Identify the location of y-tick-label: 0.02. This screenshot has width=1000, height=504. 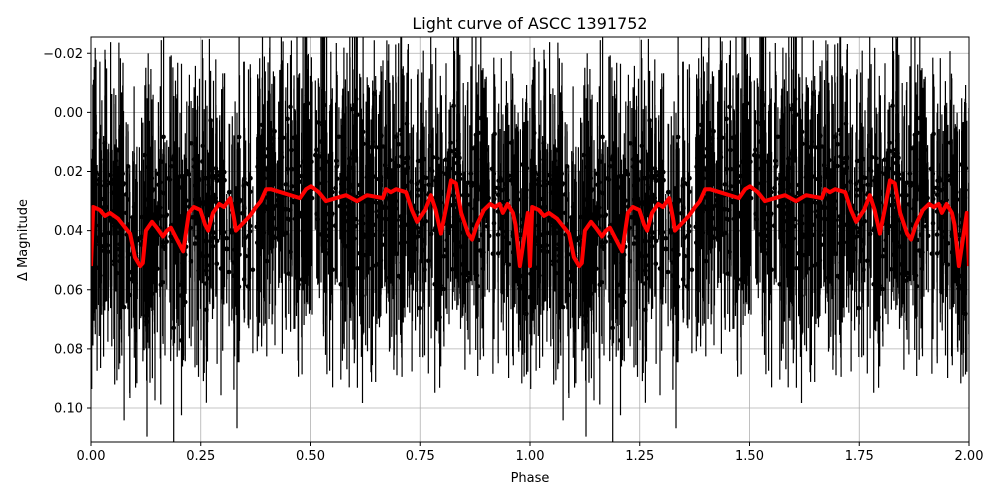
(68, 172).